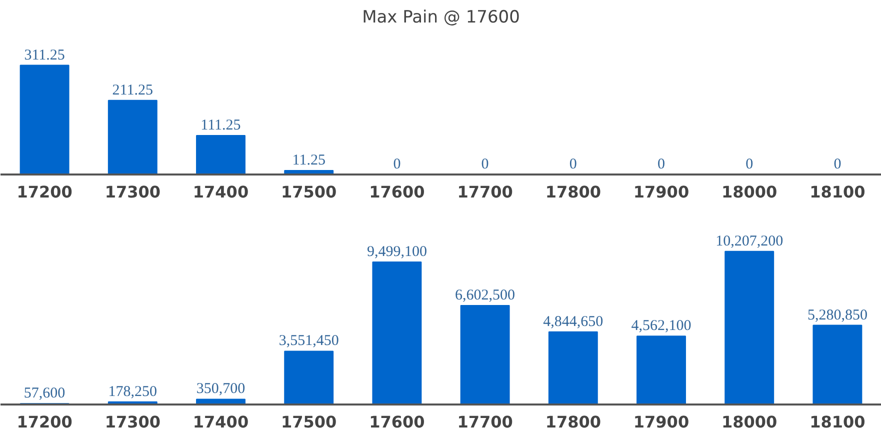 This screenshot has width=881, height=434. What do you see at coordinates (133, 90) in the screenshot?
I see `data-label: 211.25` at bounding box center [133, 90].